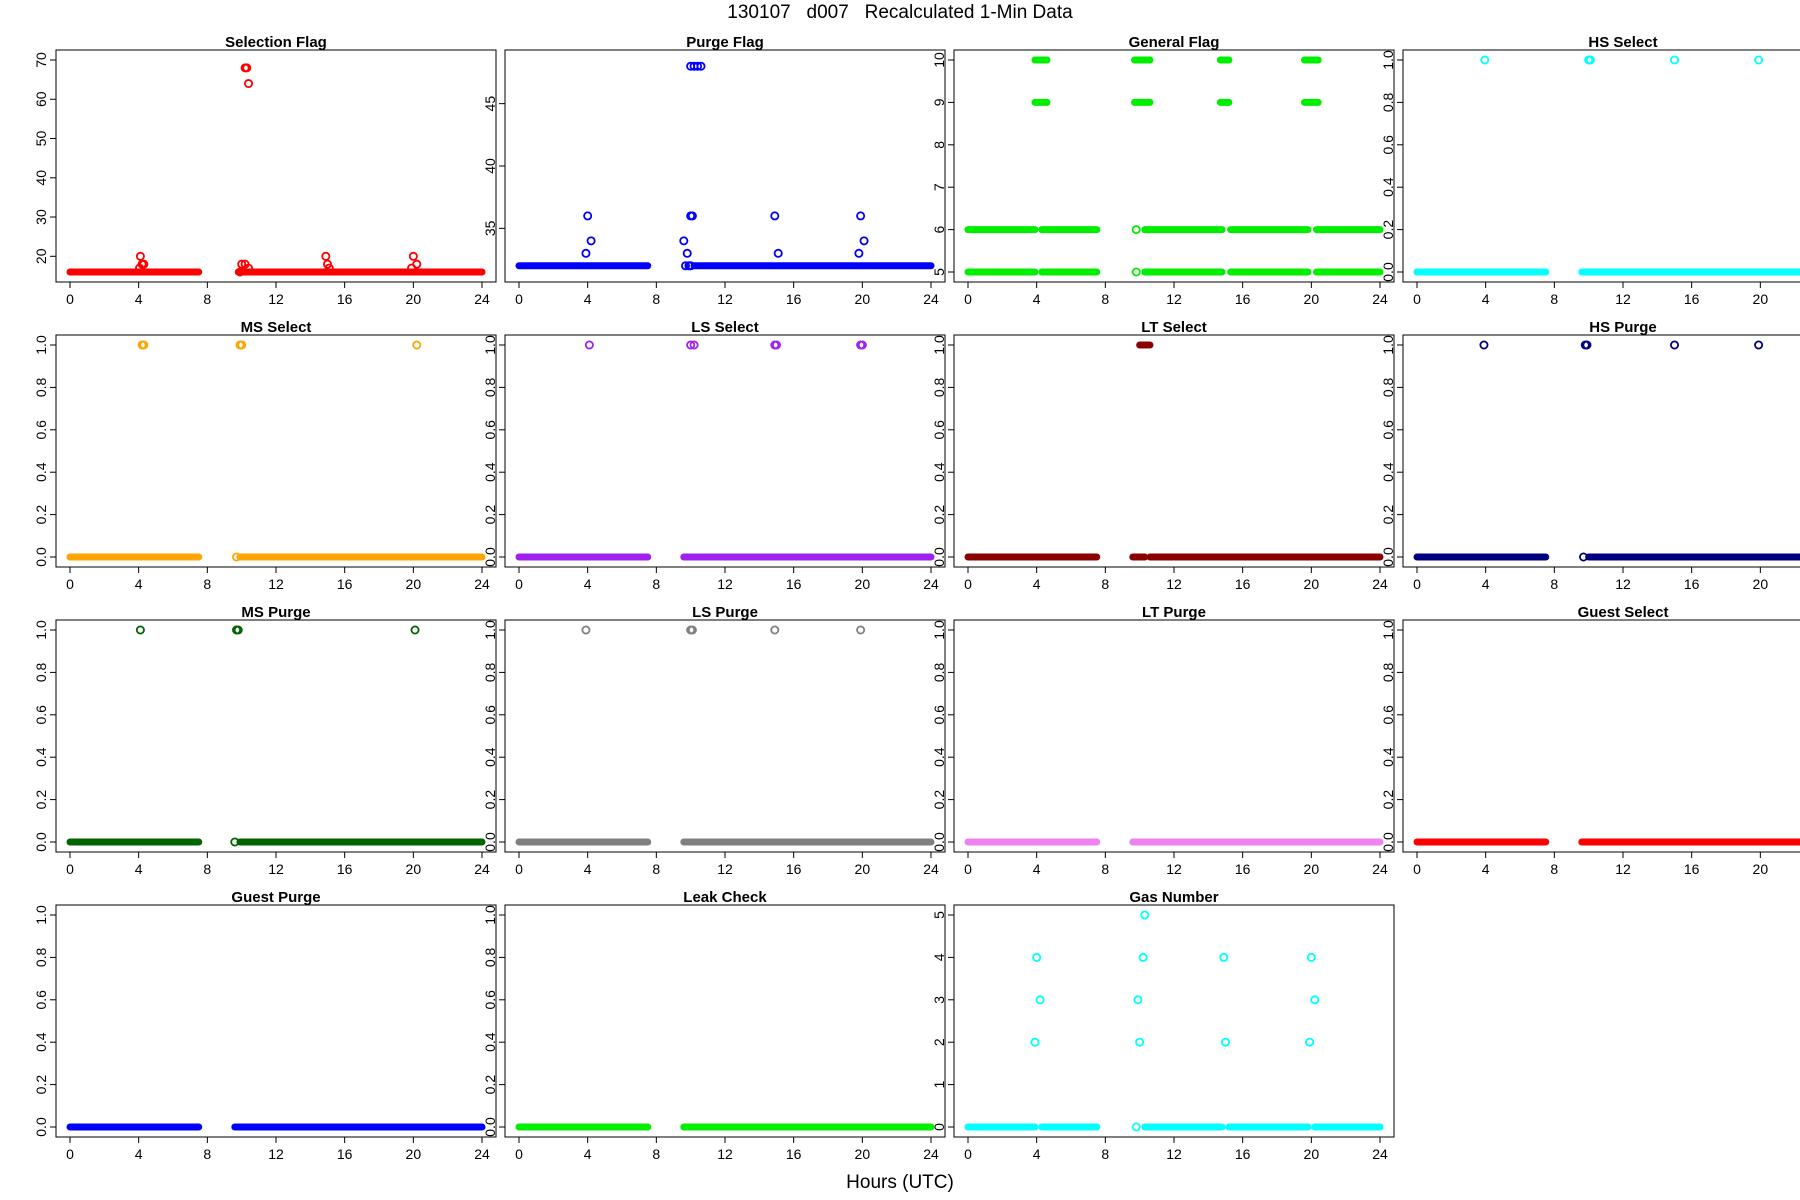  What do you see at coordinates (939, 957) in the screenshot?
I see `y-tick-label: 4` at bounding box center [939, 957].